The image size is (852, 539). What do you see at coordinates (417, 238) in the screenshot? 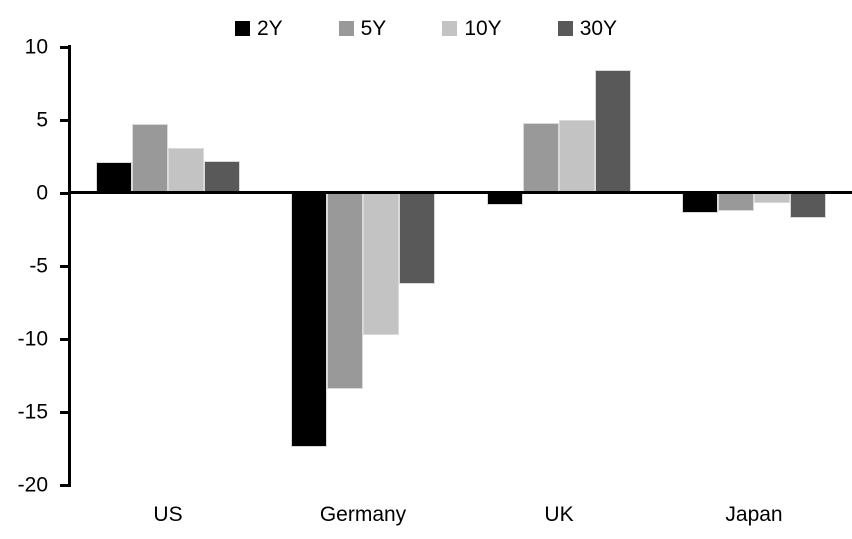
I see `bar-Germany-30Y` at bounding box center [417, 238].